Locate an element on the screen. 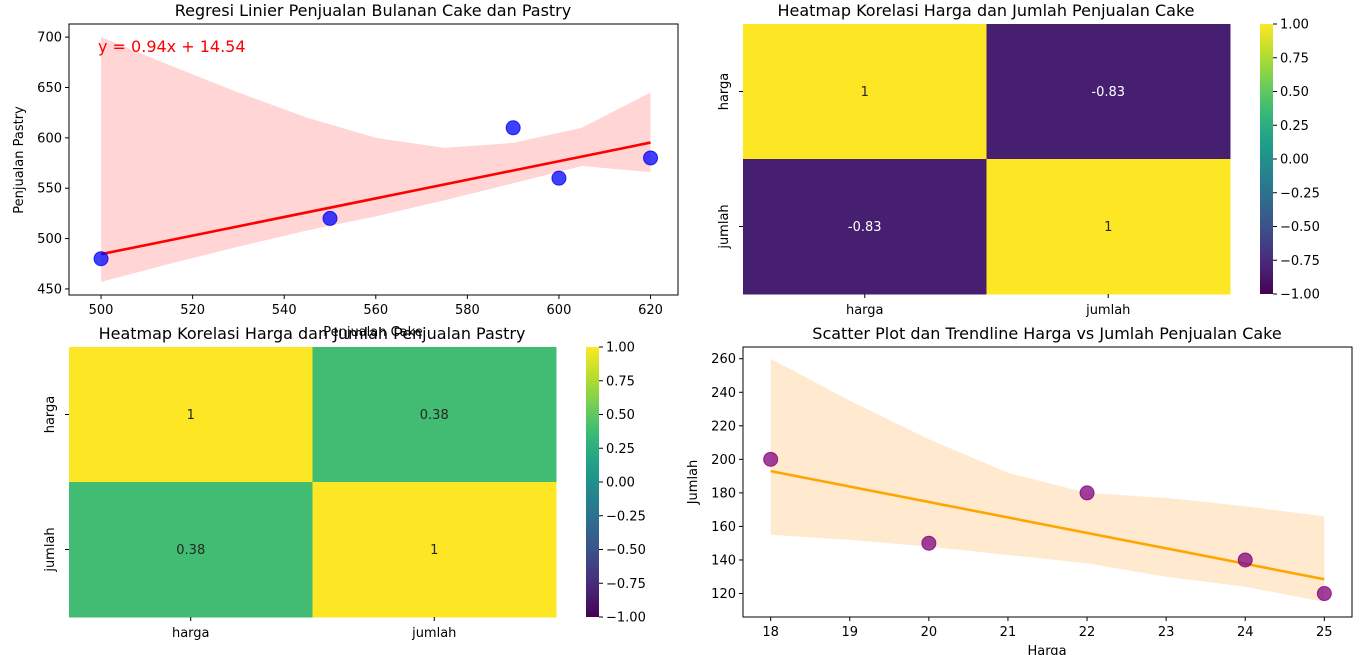  colorbar-tick-label: 0.75 is located at coordinates (620, 381).